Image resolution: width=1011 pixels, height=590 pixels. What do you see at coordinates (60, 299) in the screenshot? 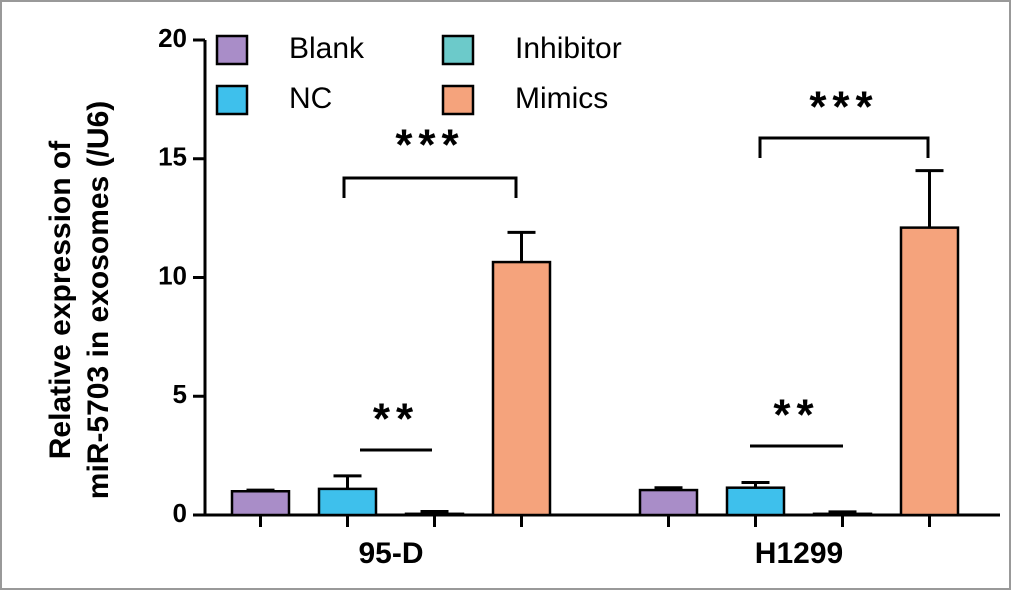
I see `y-axis-label: Relative expression of` at bounding box center [60, 299].